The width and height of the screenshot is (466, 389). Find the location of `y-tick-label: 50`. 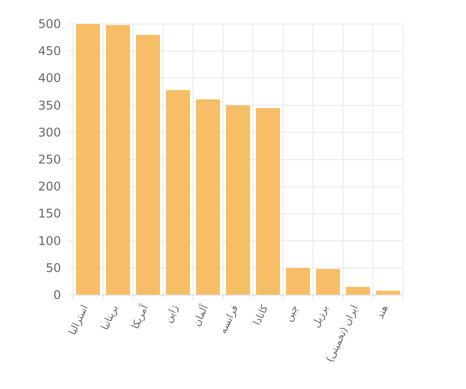

y-tick-label: 50 is located at coordinates (53, 267).